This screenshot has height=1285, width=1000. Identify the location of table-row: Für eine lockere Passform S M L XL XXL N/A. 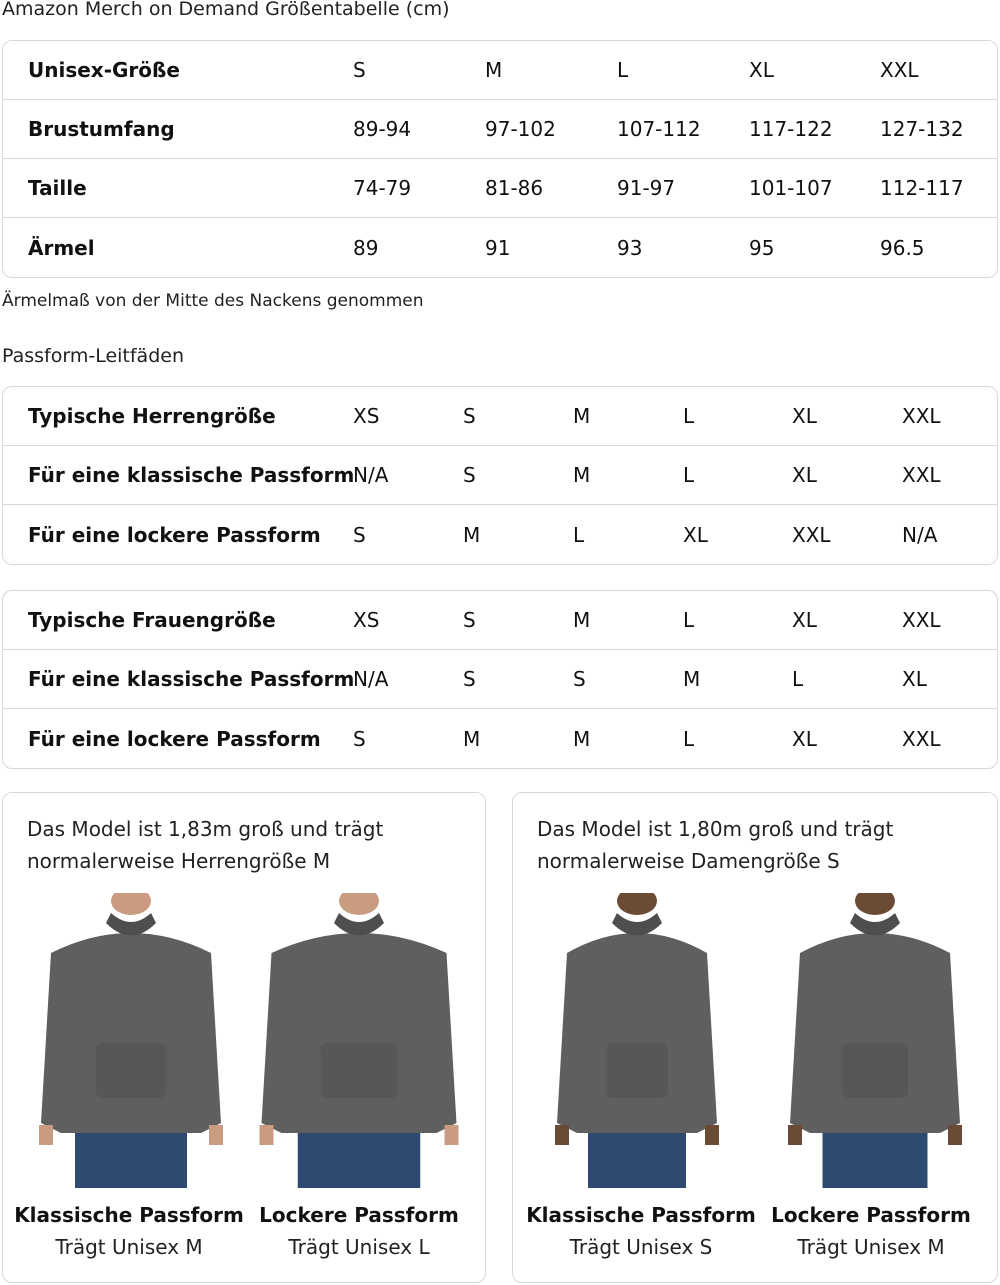
(500, 534).